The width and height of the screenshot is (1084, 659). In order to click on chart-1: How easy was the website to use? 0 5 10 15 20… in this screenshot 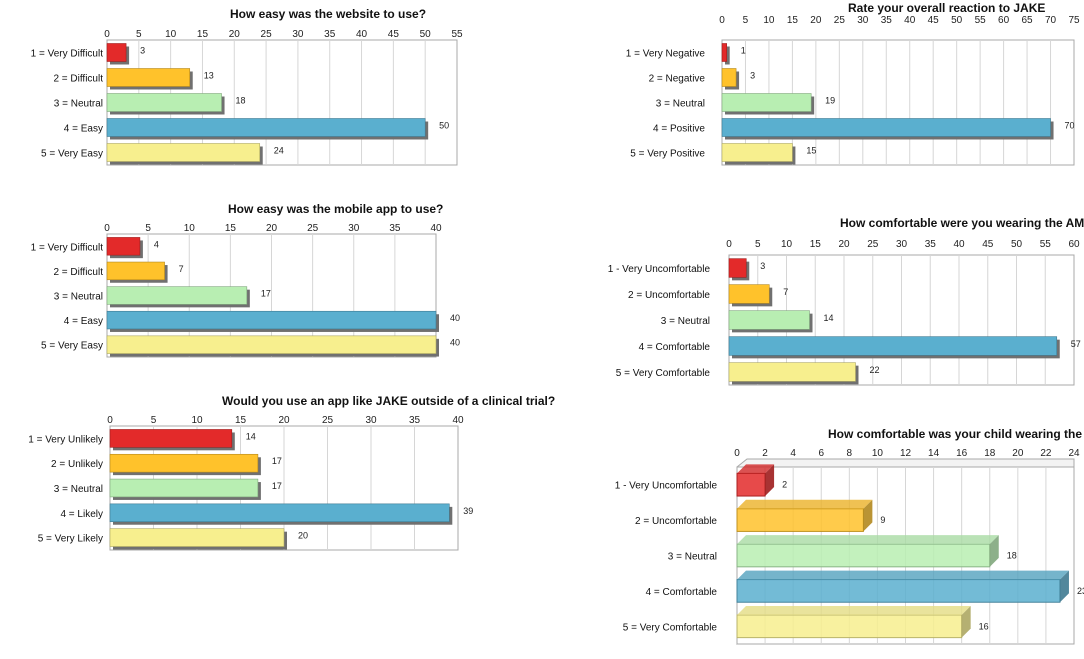, I will do `click(247, 86)`.